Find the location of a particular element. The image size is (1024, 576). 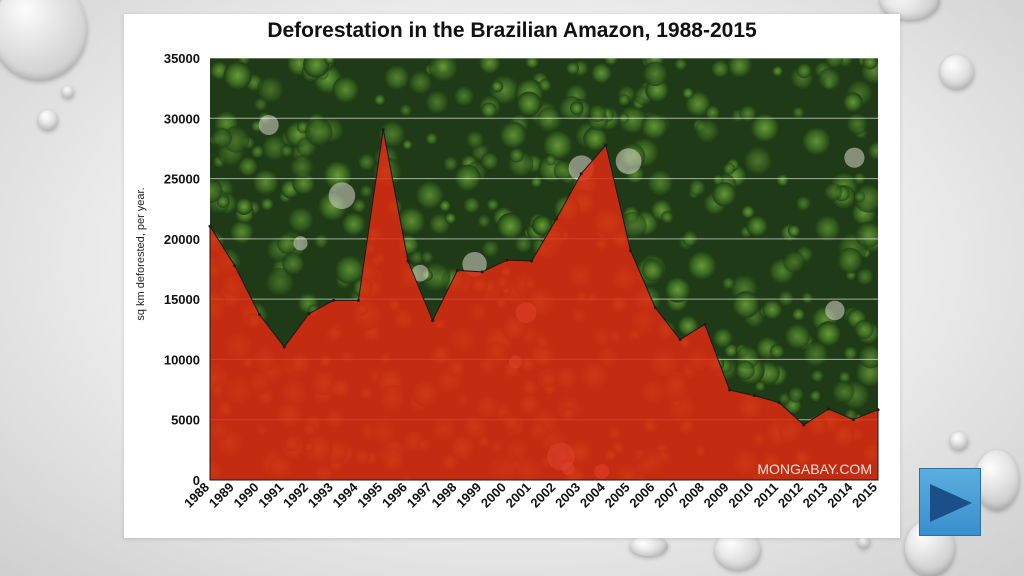

x-tick-label: 2000 is located at coordinates (493, 495).